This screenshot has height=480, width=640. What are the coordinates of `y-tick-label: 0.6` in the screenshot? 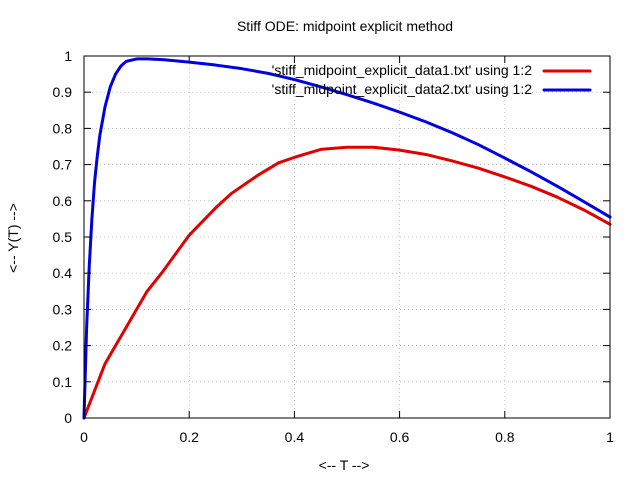 It's located at (63, 201).